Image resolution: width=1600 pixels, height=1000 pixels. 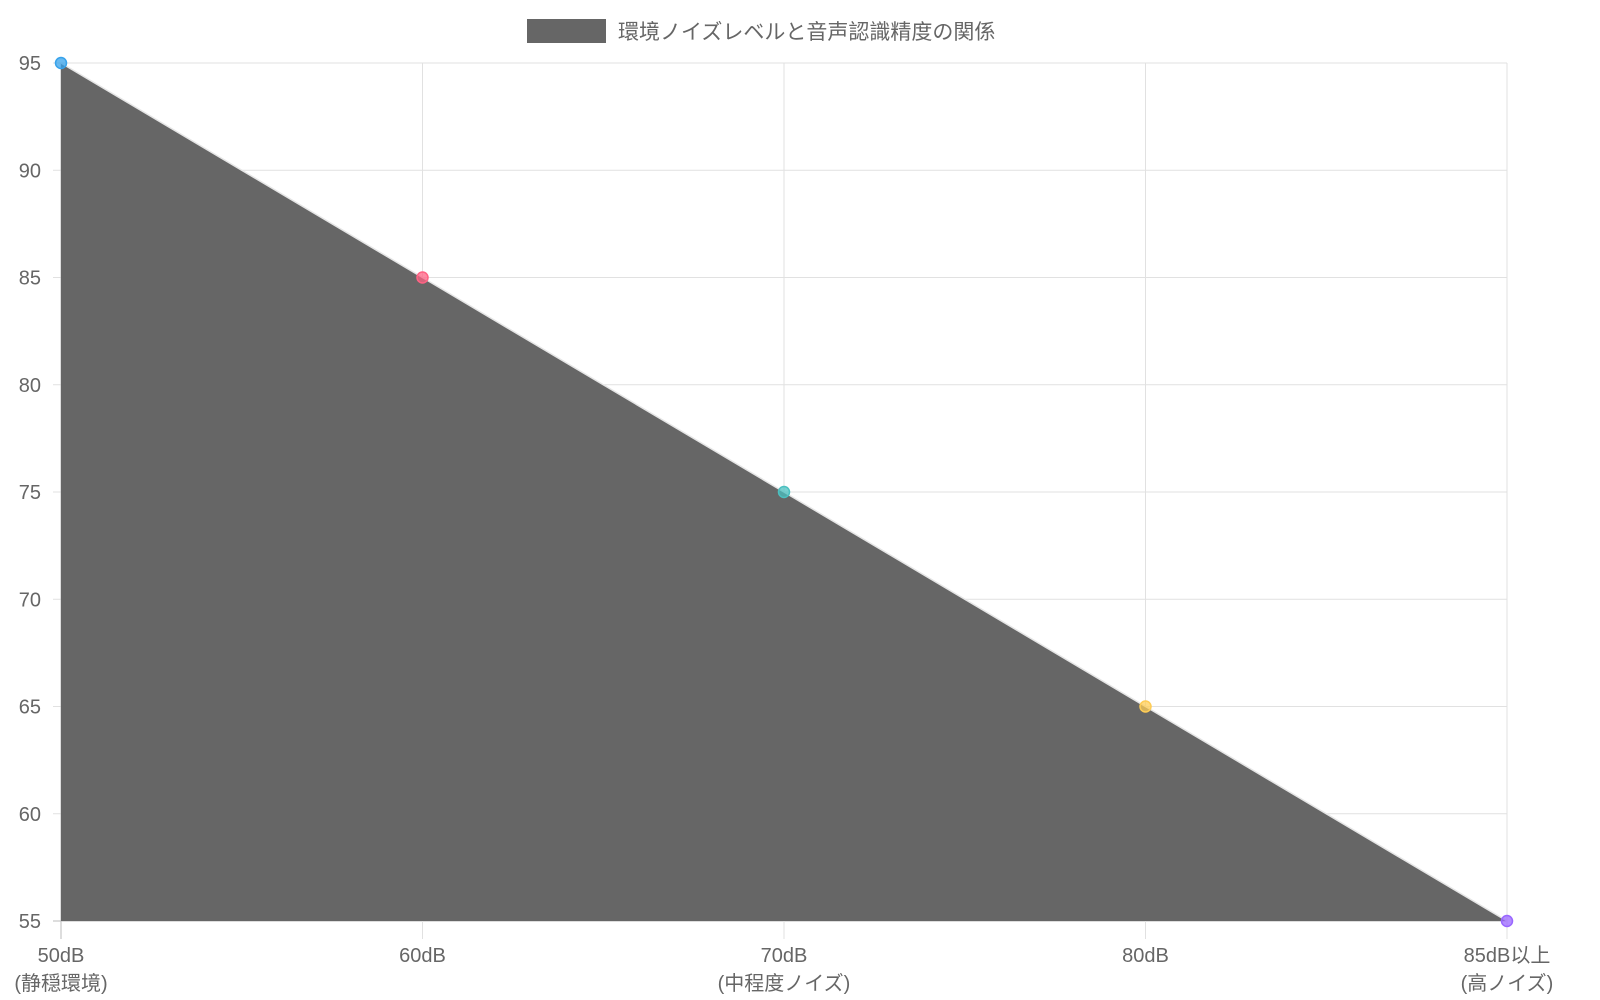 What do you see at coordinates (30, 708) in the screenshot?
I see `y-tick-label: 65` at bounding box center [30, 708].